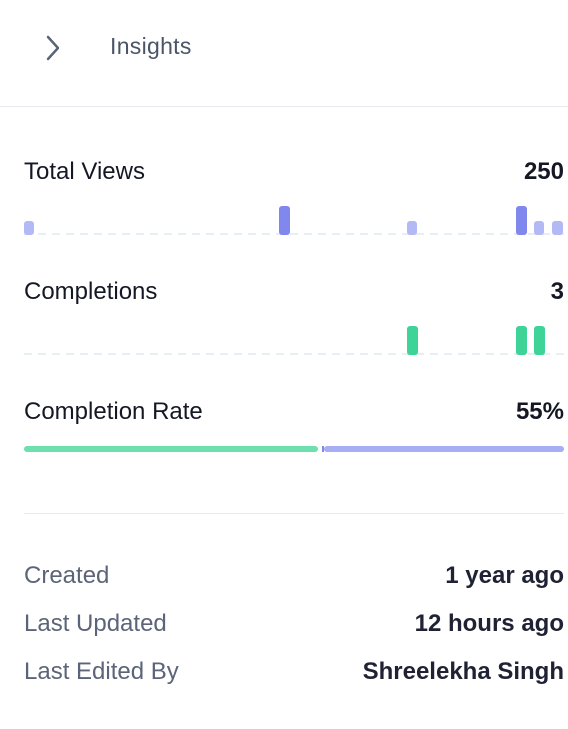  Describe the element at coordinates (91, 291) in the screenshot. I see `completions-label: Completions` at that location.